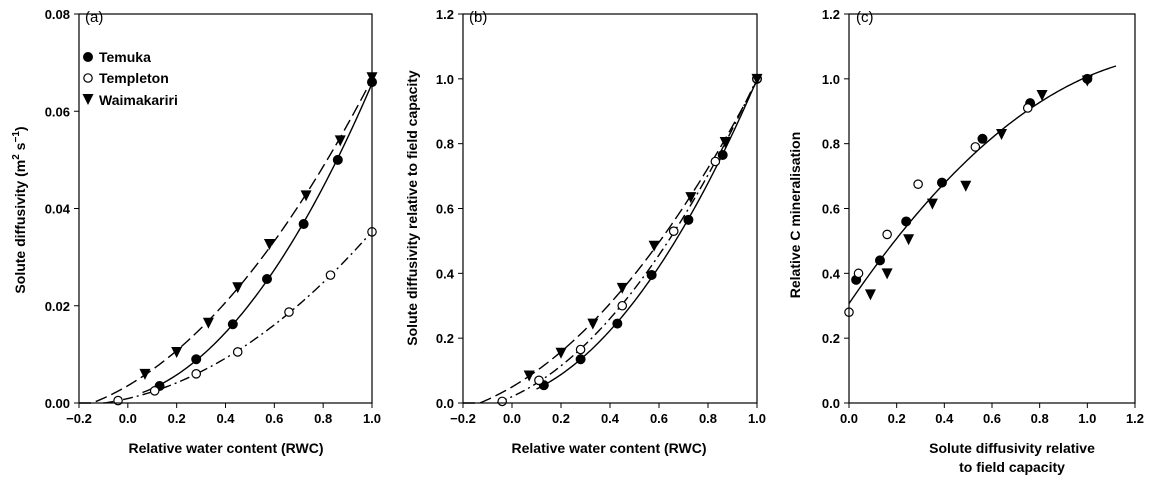  I want to click on panel-a-ylabel: Solute diffusivity (m2 s−1), so click(19, 209).